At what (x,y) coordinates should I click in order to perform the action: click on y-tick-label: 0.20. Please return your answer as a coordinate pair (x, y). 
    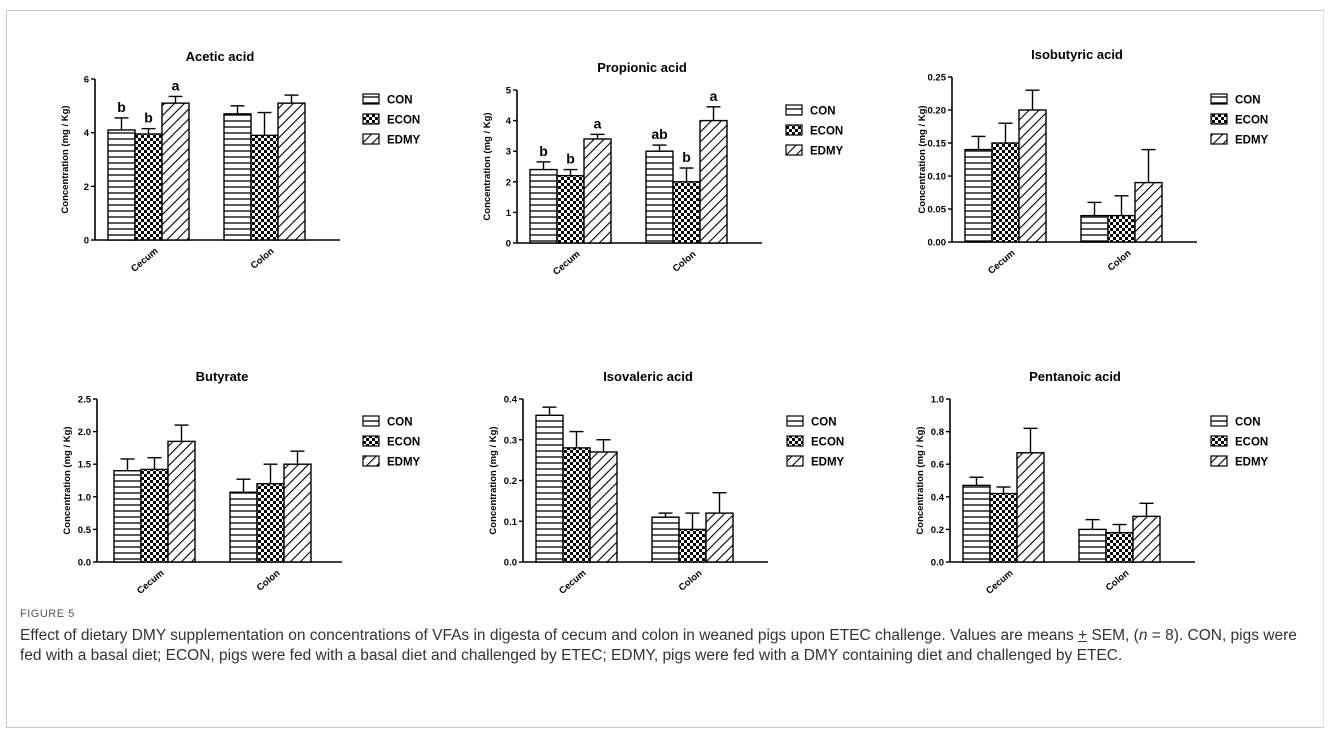
    Looking at the image, I should click on (937, 111).